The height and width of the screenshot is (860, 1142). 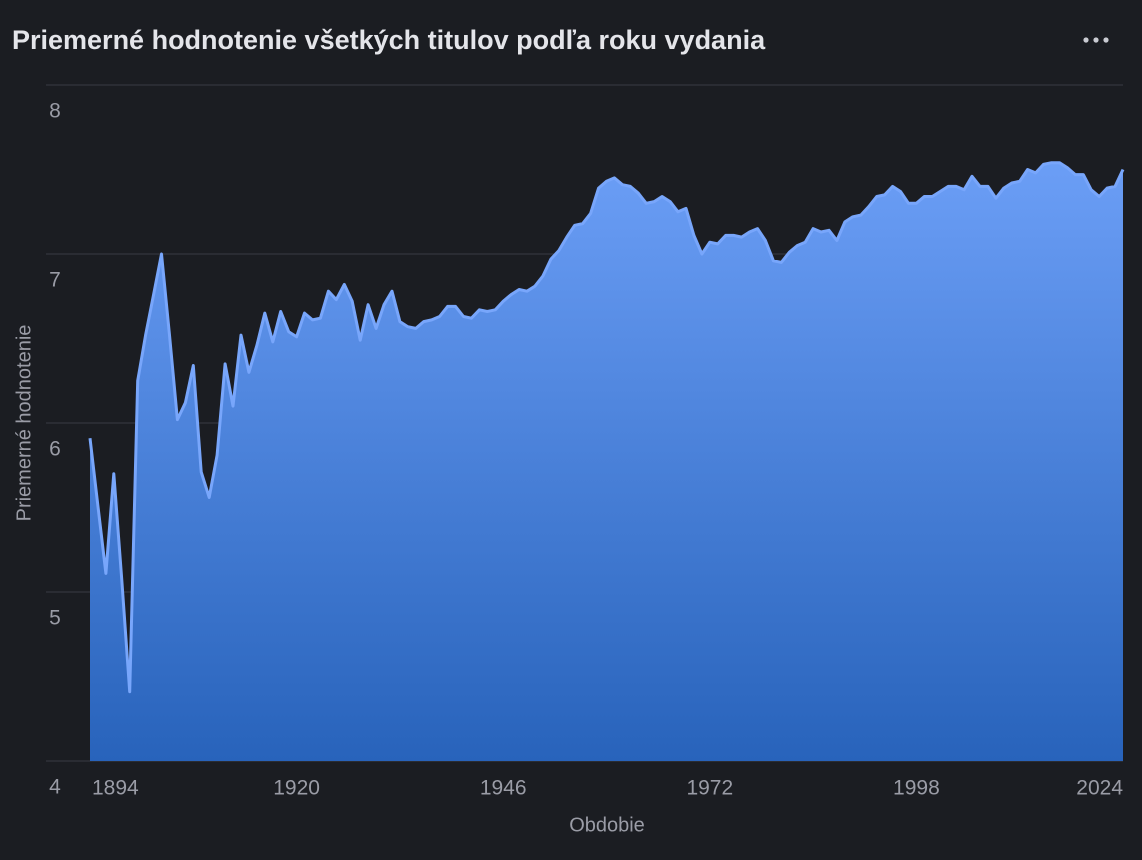 I want to click on y-tick-label: 7, so click(x=55, y=280).